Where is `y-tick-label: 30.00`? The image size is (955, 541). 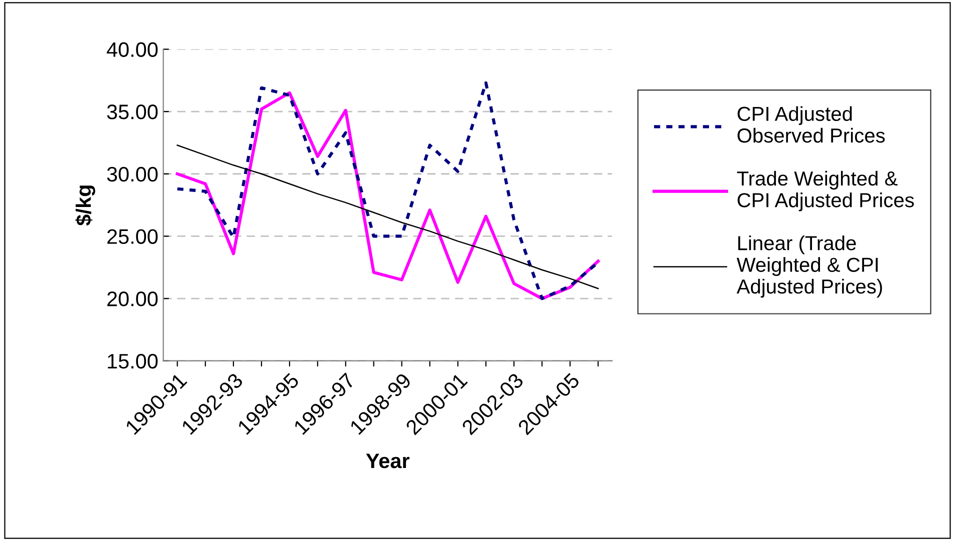
y-tick-label: 30.00 is located at coordinates (132, 174).